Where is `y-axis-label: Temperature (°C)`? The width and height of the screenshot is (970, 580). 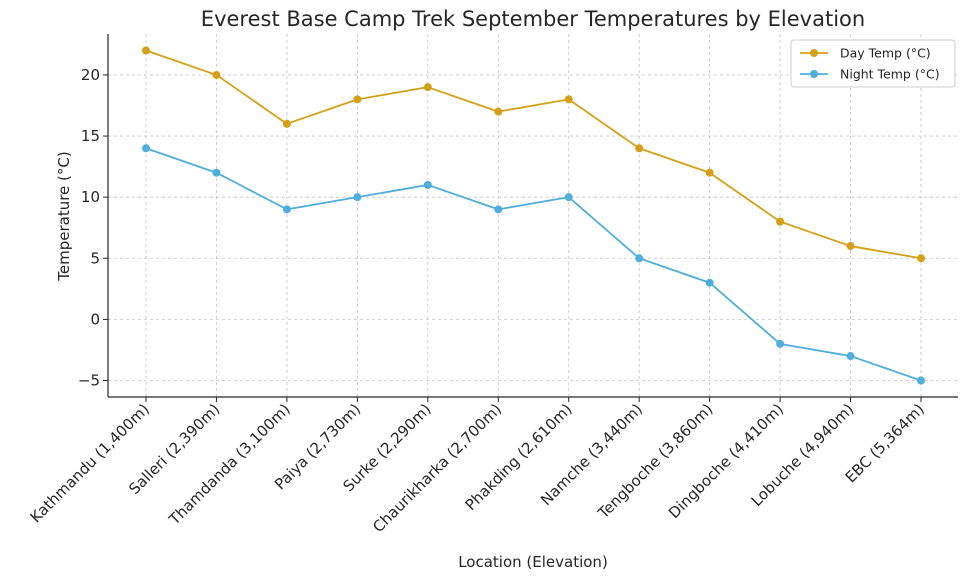 y-axis-label: Temperature (°C) is located at coordinates (64, 216).